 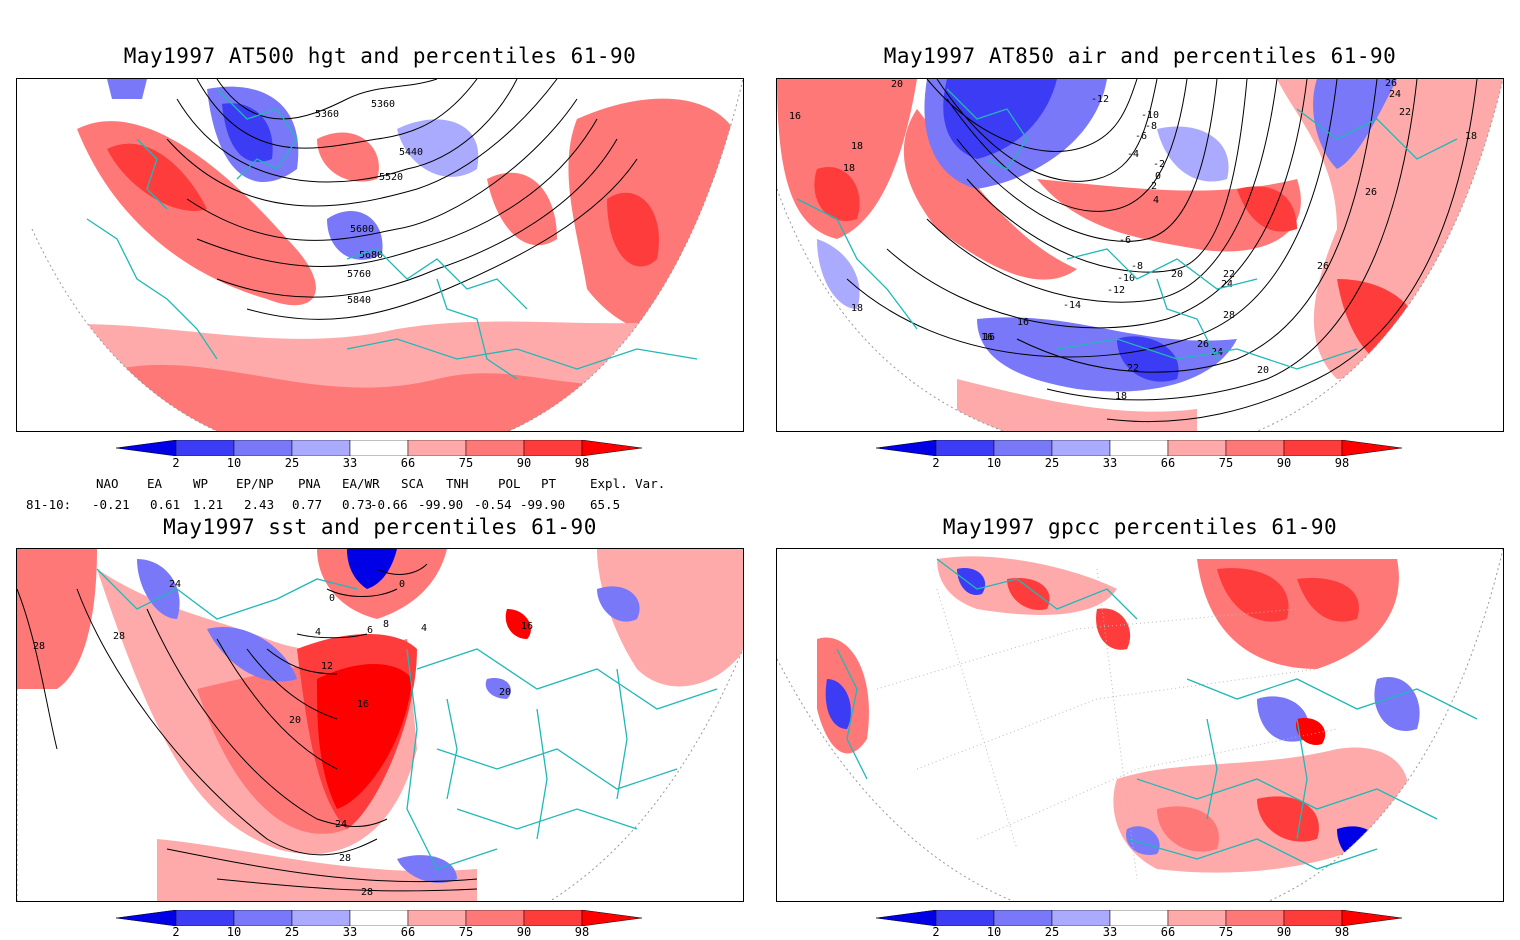 What do you see at coordinates (1159, 164) in the screenshot?
I see `contour-label: -2` at bounding box center [1159, 164].